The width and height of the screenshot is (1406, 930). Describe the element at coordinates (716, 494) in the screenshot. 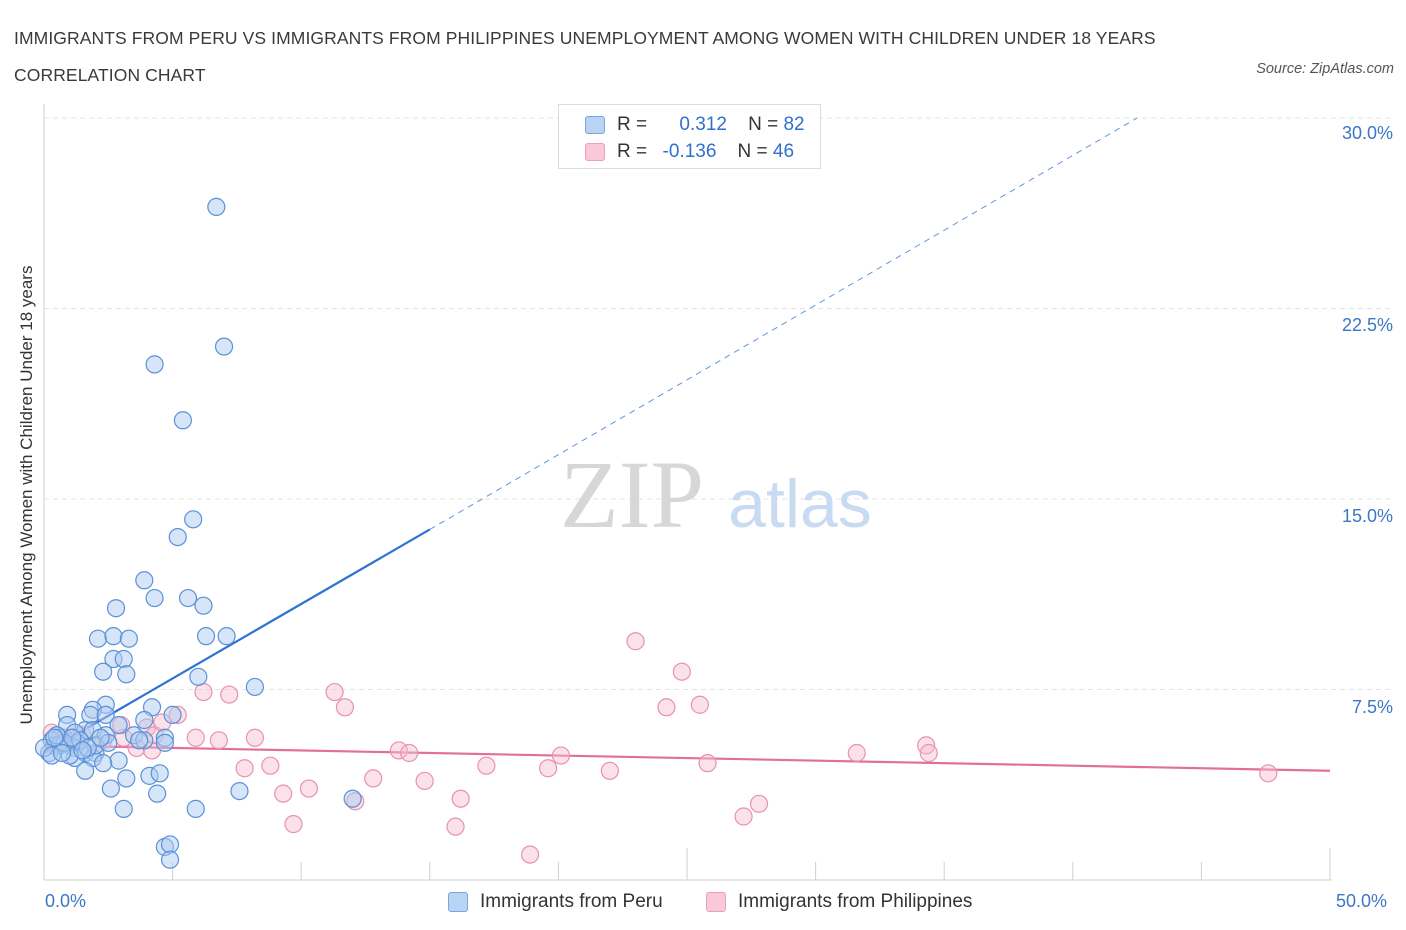

I see `watermark: ZIP atlas` at that location.